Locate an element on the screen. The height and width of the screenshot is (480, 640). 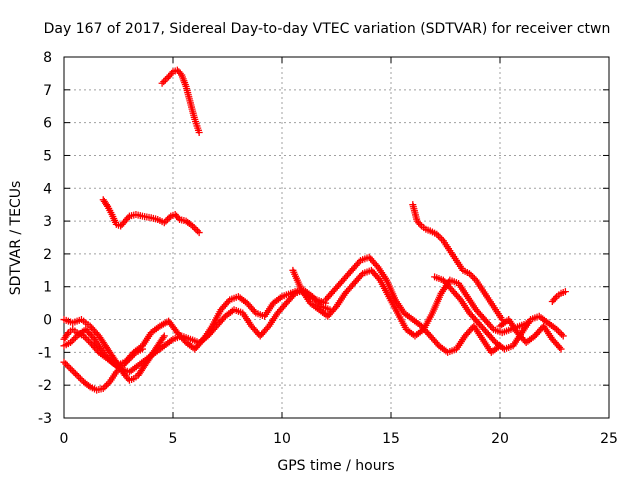
y-tick-label: 1 is located at coordinates (47, 288).